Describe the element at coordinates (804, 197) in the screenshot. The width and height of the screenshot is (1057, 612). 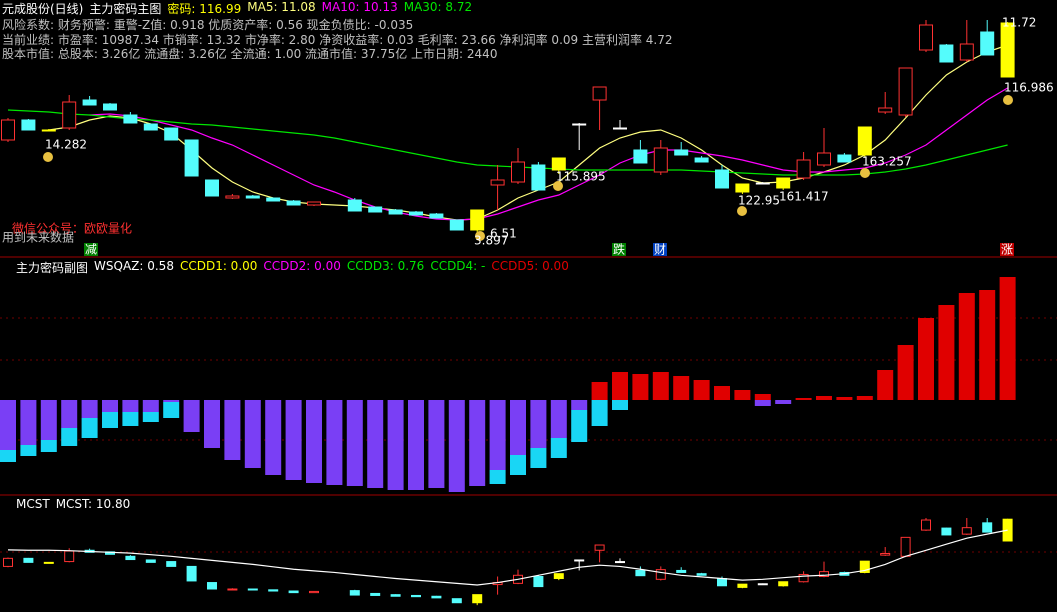
I see `annotation: 161.417` at that location.